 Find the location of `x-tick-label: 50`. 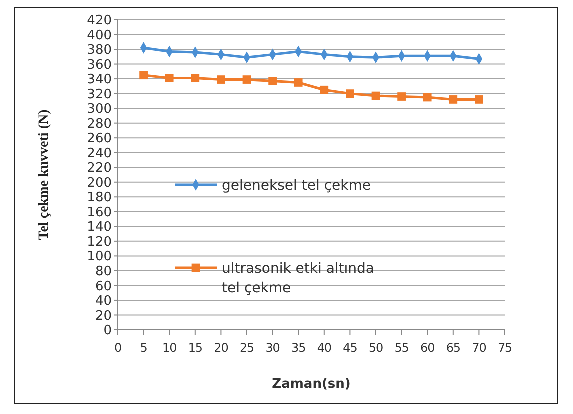

x-tick-label: 50 is located at coordinates (376, 348).